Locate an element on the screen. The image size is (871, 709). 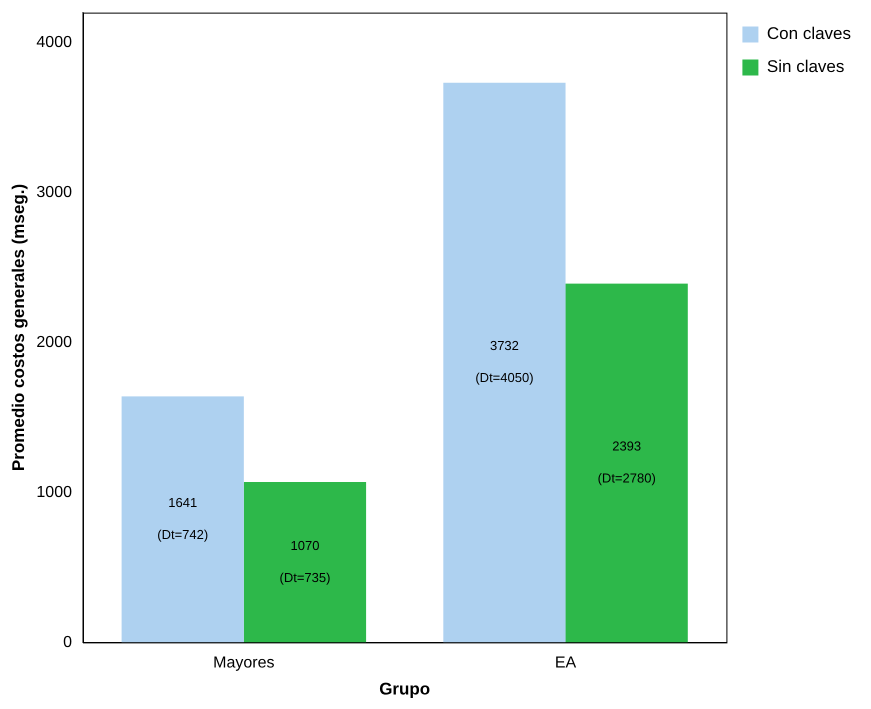
y-tick-label: 0 is located at coordinates (67, 642).